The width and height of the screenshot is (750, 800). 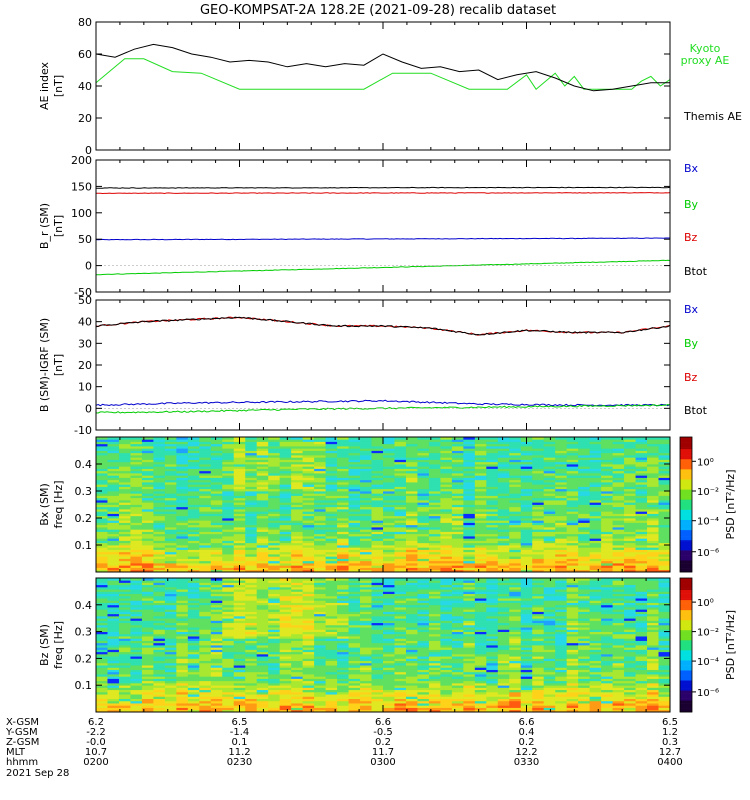 I want to click on series-line-btot, so click(x=383, y=326).